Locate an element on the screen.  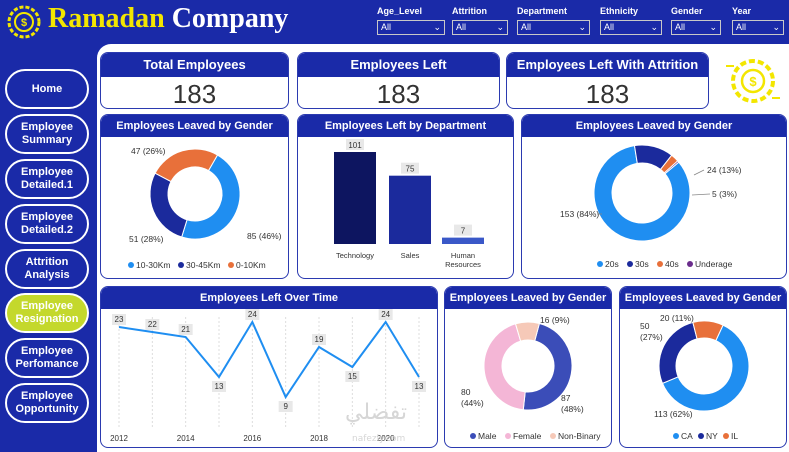
nav-employee-resignation: Employee Resignation is located at coordinates (47, 313).